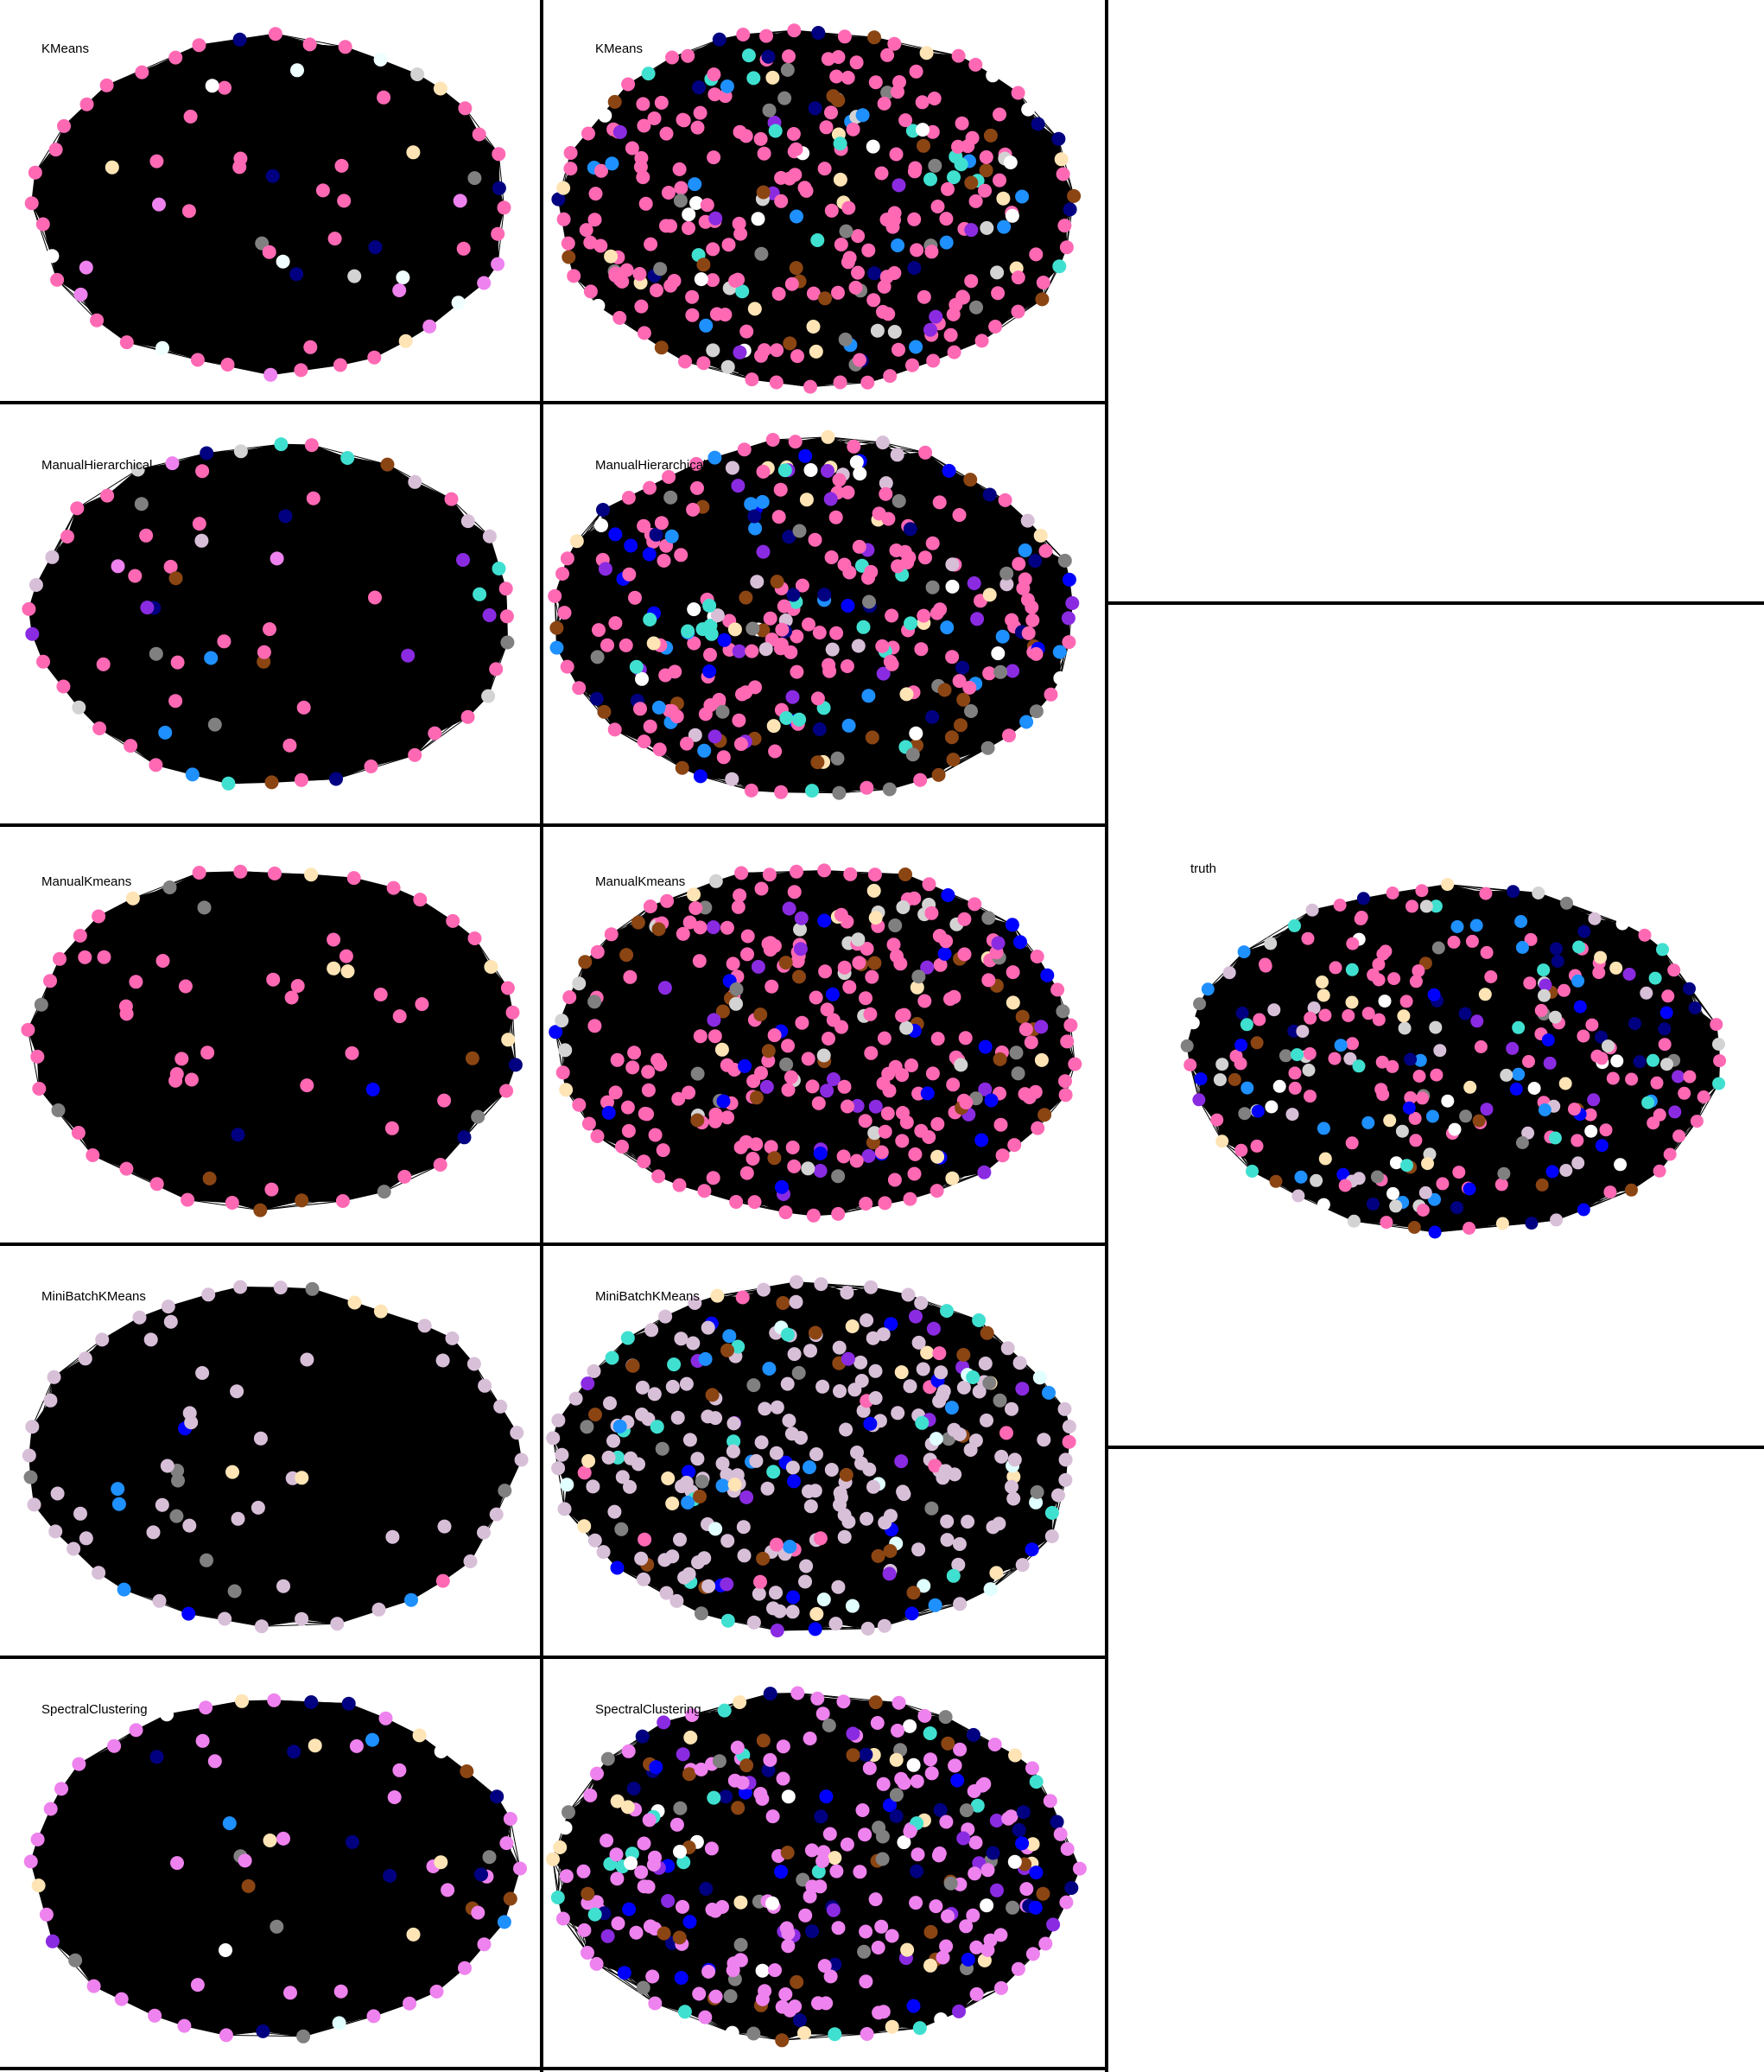  What do you see at coordinates (1453, 1058) in the screenshot?
I see `nodes` at bounding box center [1453, 1058].